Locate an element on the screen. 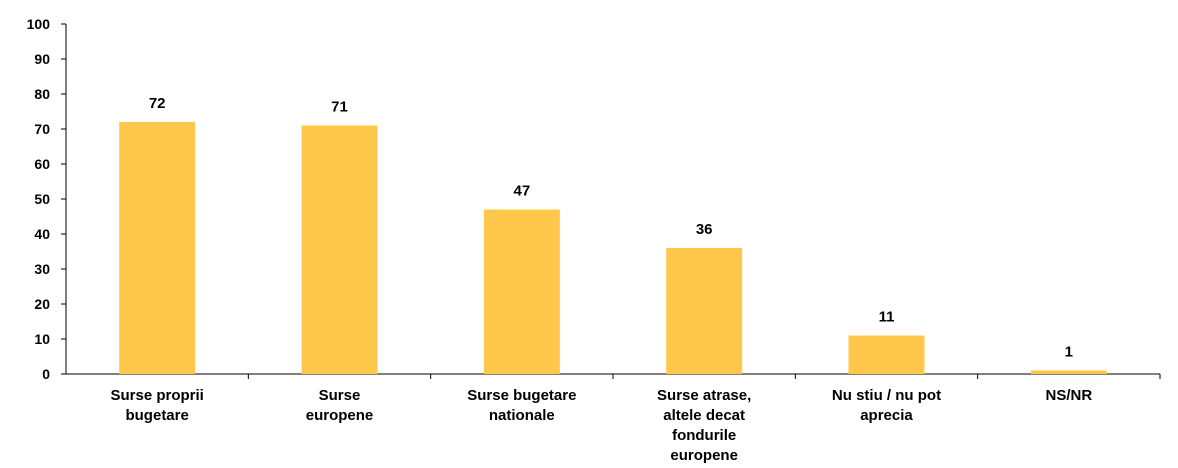  x-category-label-line: bugetare is located at coordinates (156, 415).